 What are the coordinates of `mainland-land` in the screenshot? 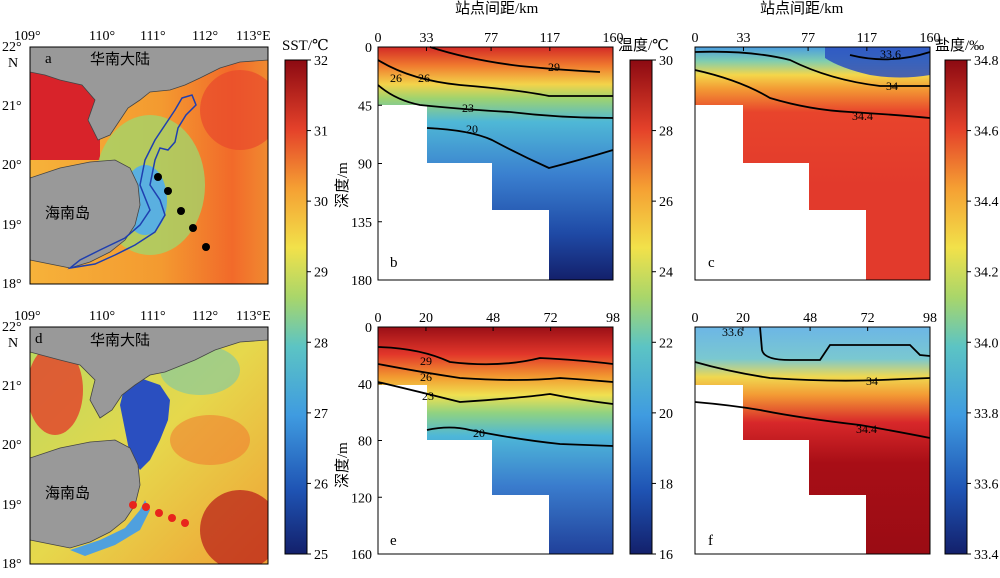 It's located at (149, 373).